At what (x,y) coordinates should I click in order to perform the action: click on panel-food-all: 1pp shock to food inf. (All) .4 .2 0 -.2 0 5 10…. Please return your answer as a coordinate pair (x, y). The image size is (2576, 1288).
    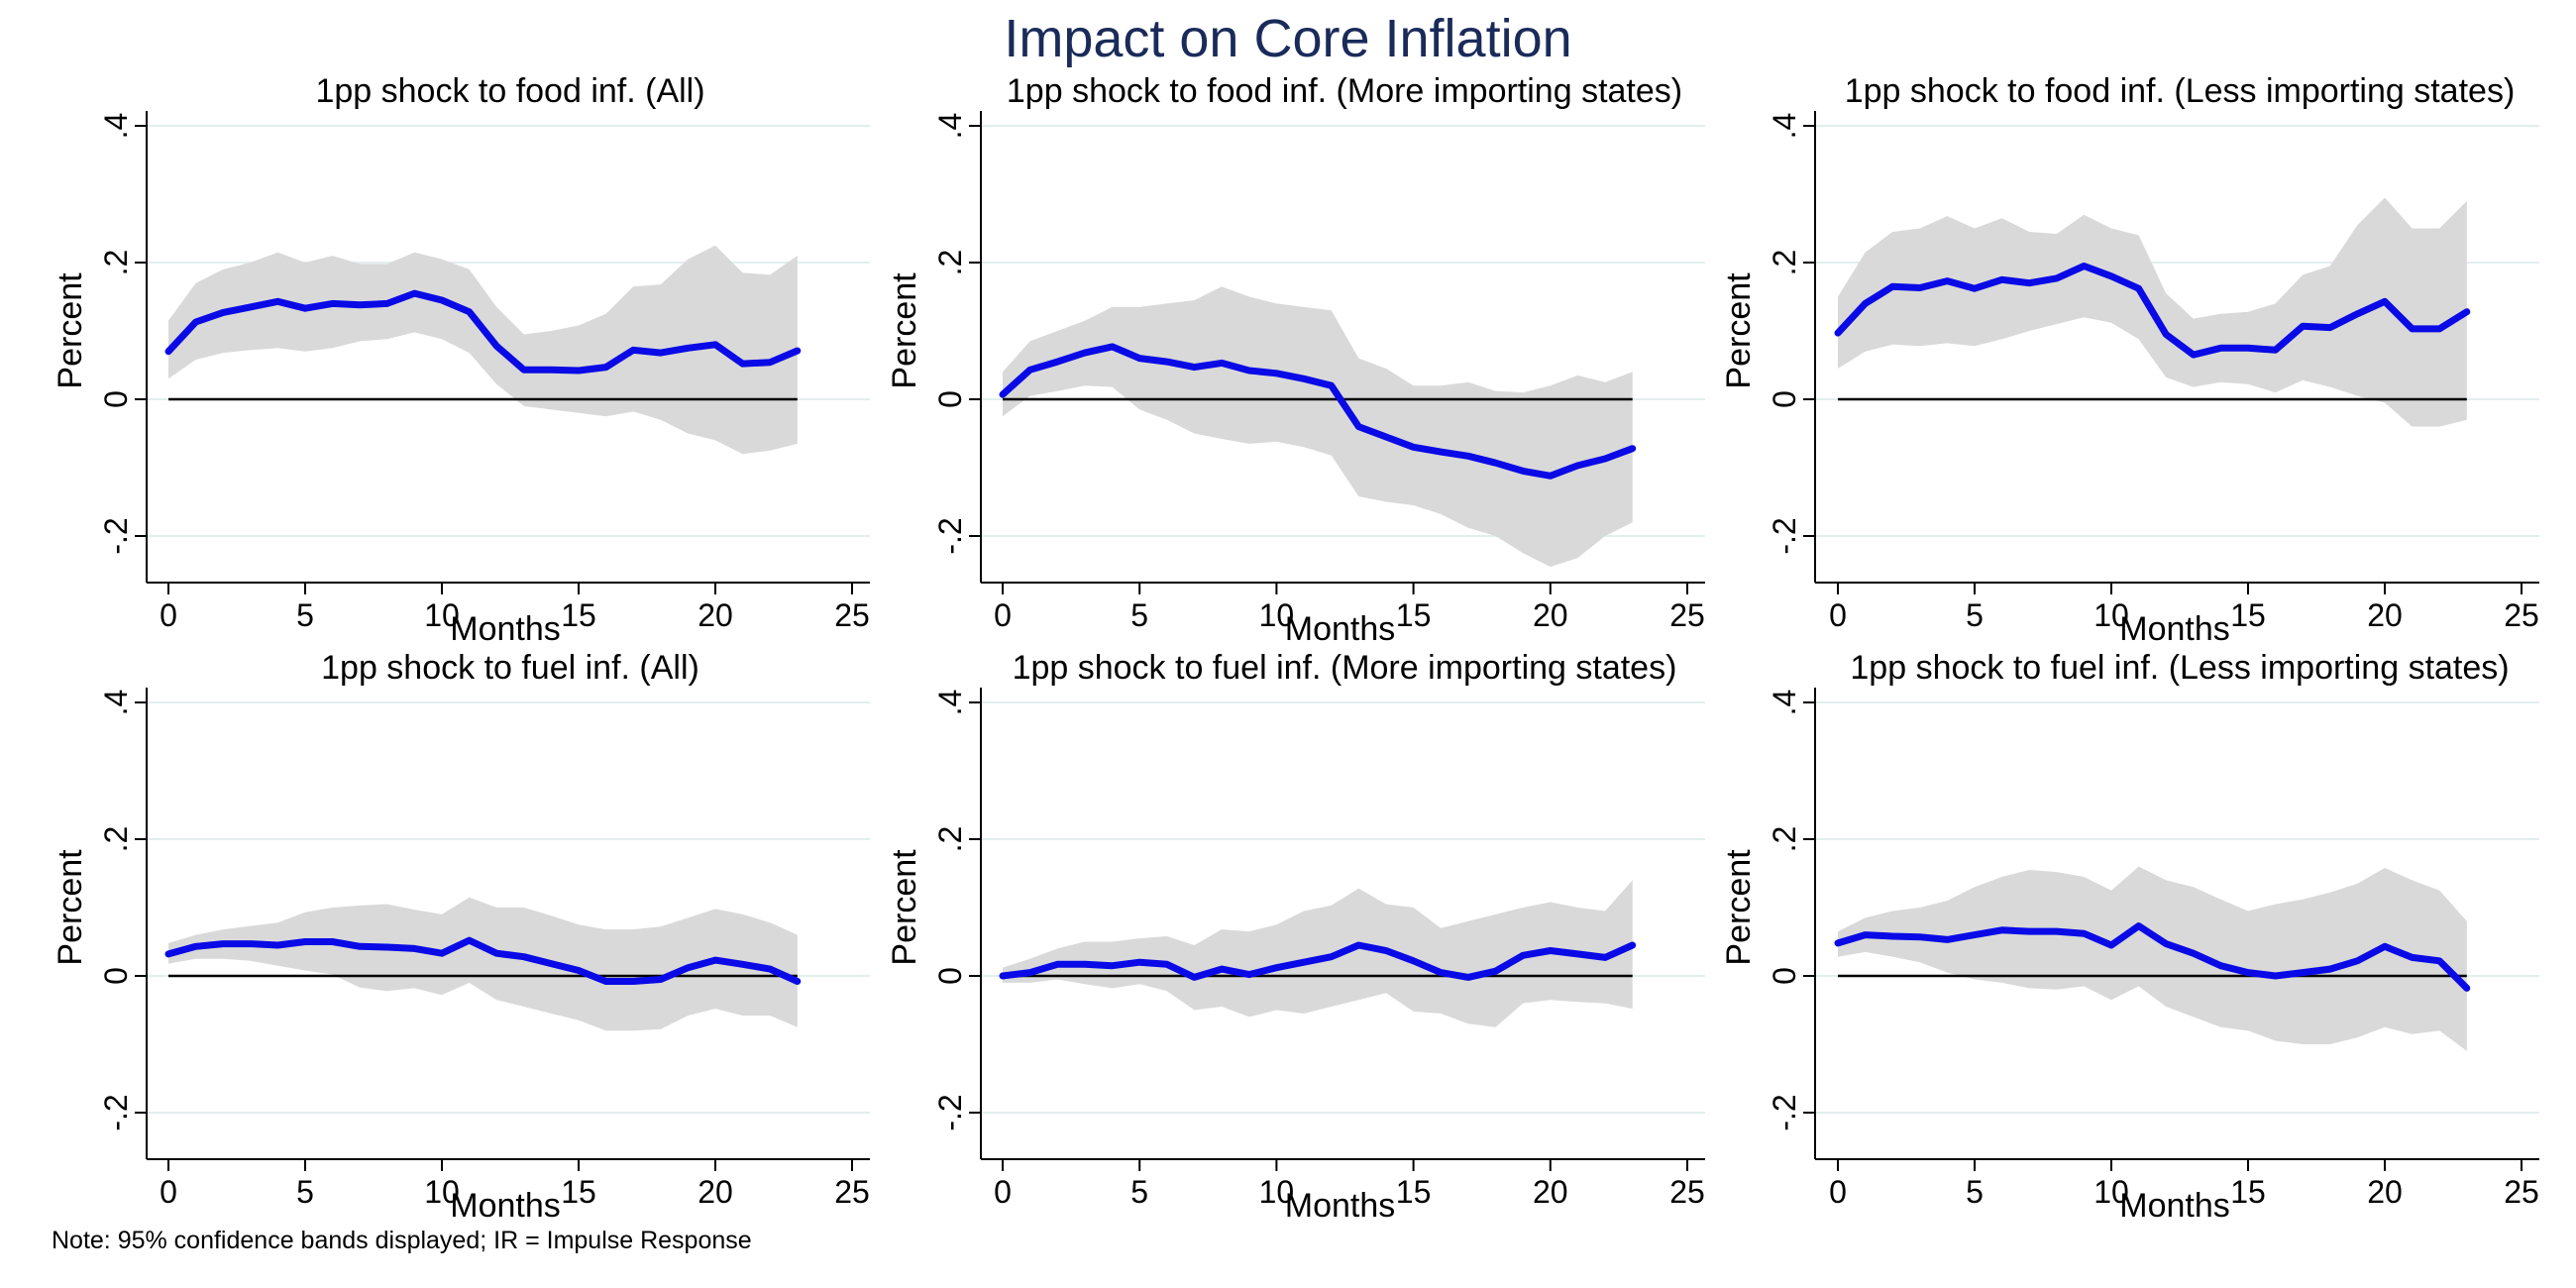
    Looking at the image, I should click on (461, 360).